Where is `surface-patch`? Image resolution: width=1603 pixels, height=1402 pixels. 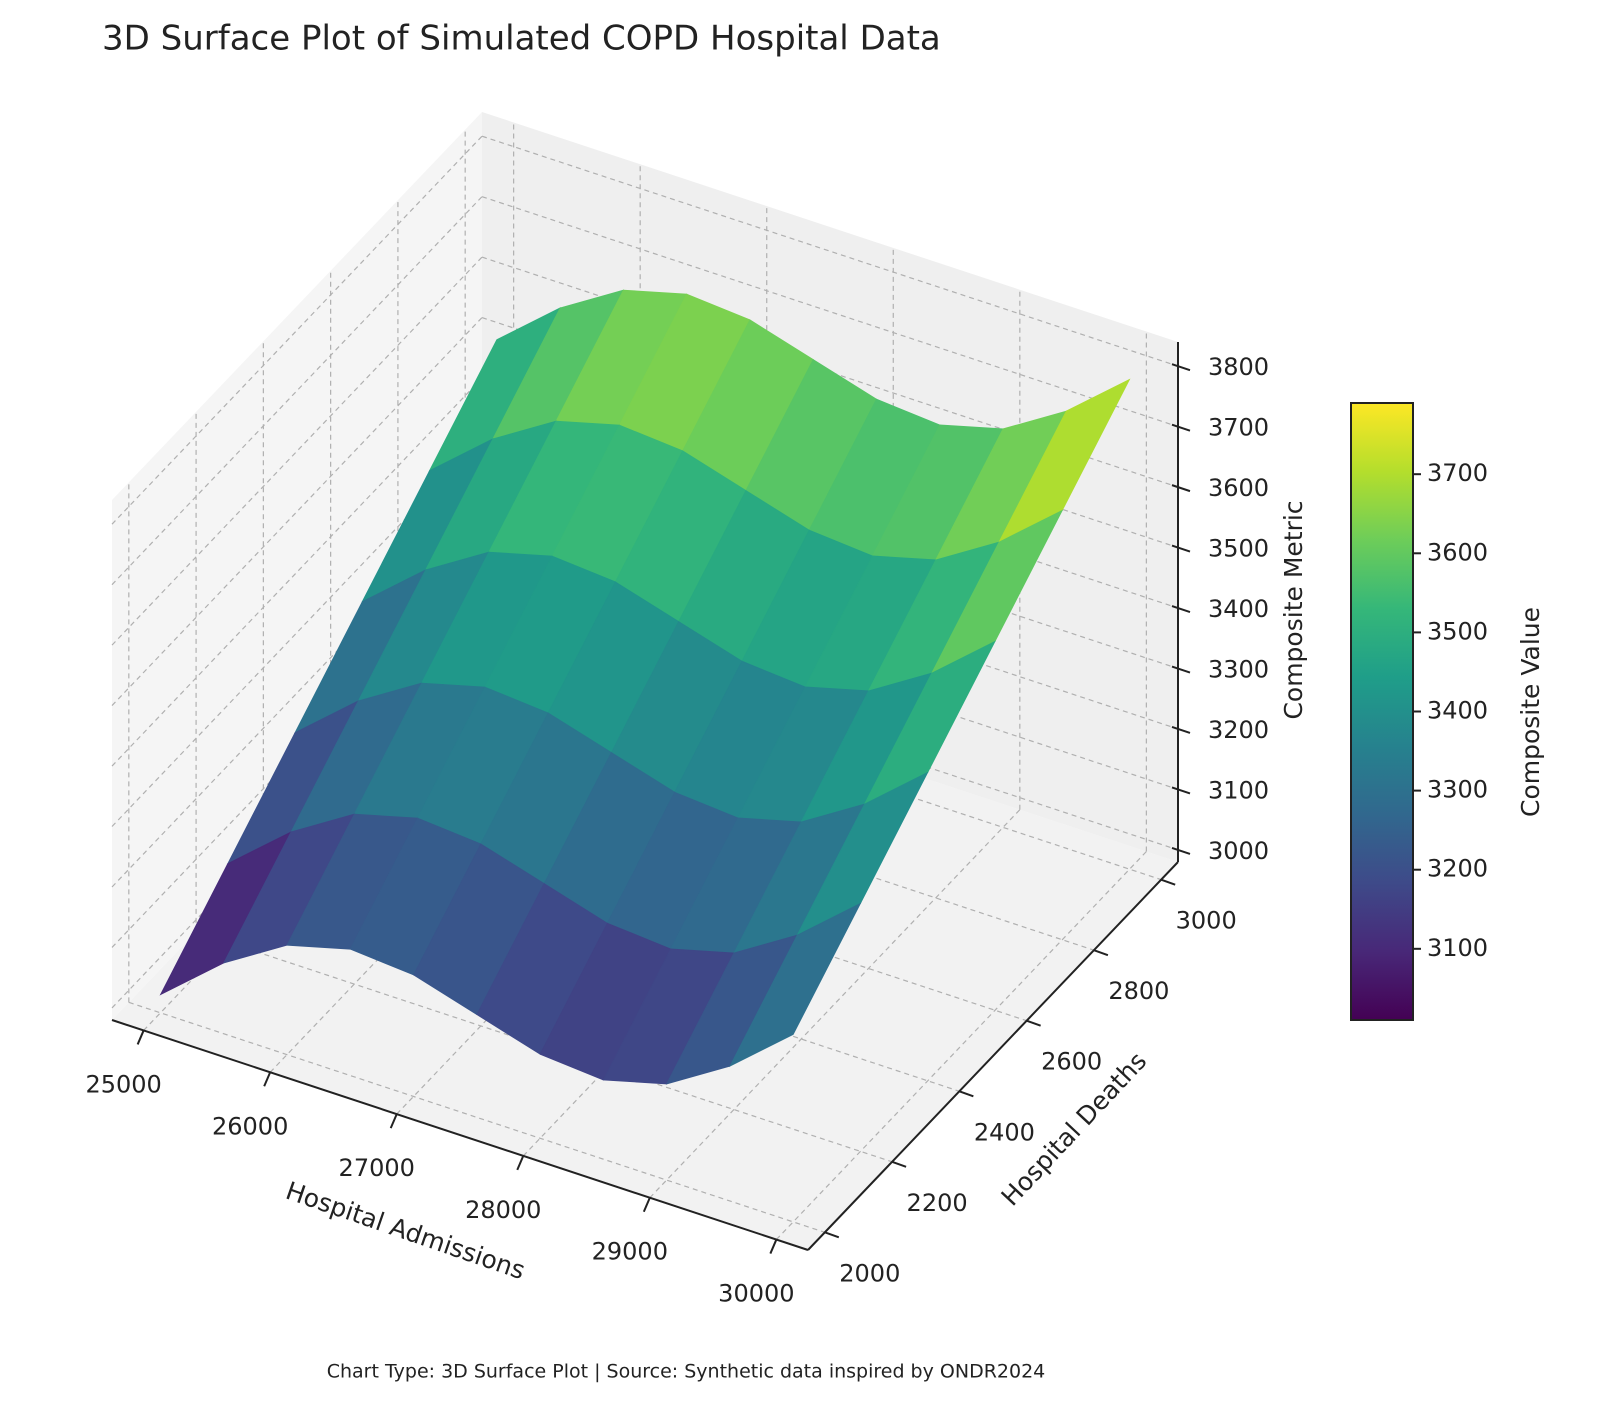 surface-patch is located at coordinates (795, 985).